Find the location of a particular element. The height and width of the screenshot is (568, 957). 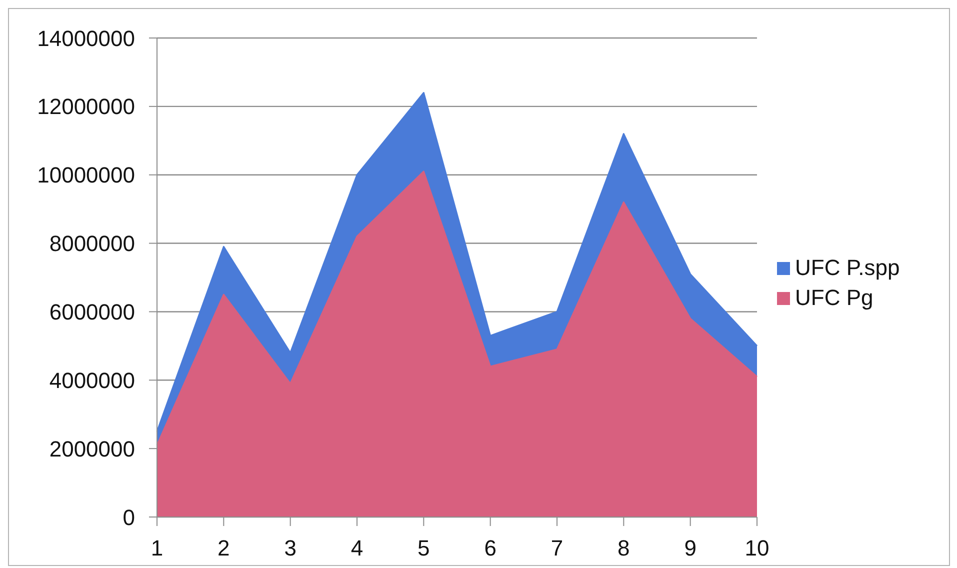

y-tick-label: 0 is located at coordinates (128, 517).